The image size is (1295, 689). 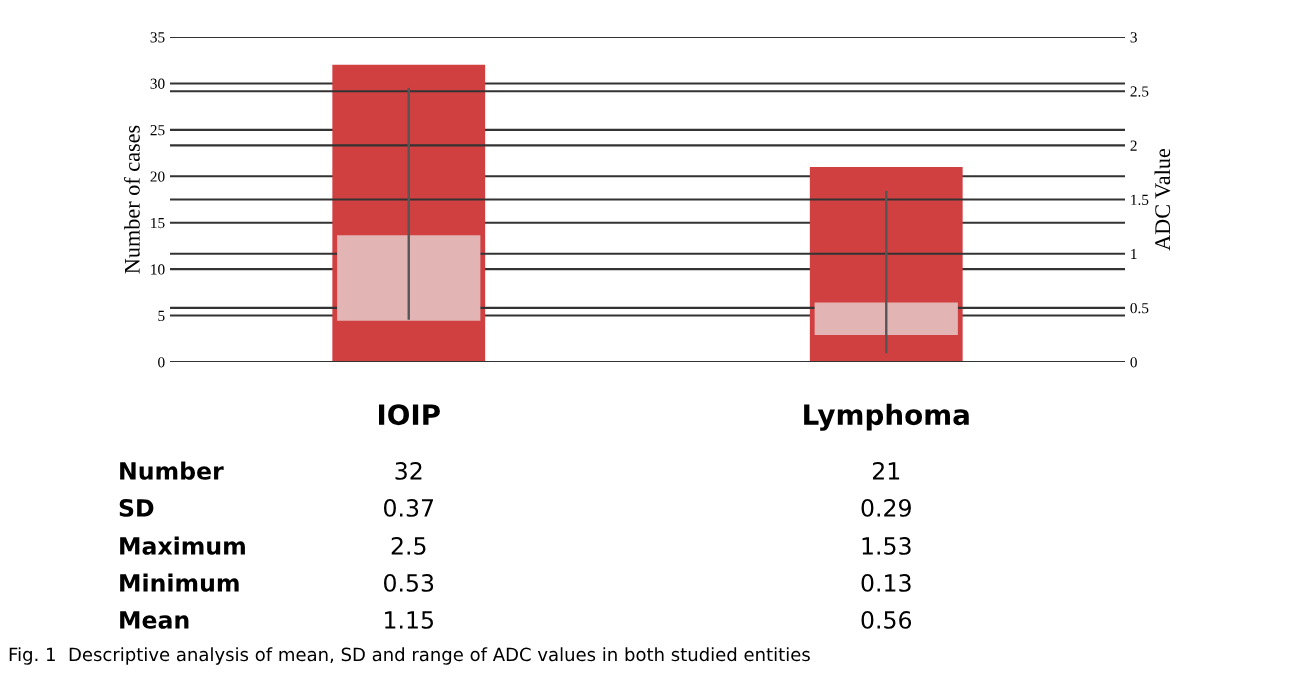 What do you see at coordinates (1162, 199) in the screenshot?
I see `y2-axis-title: ADC Value` at bounding box center [1162, 199].